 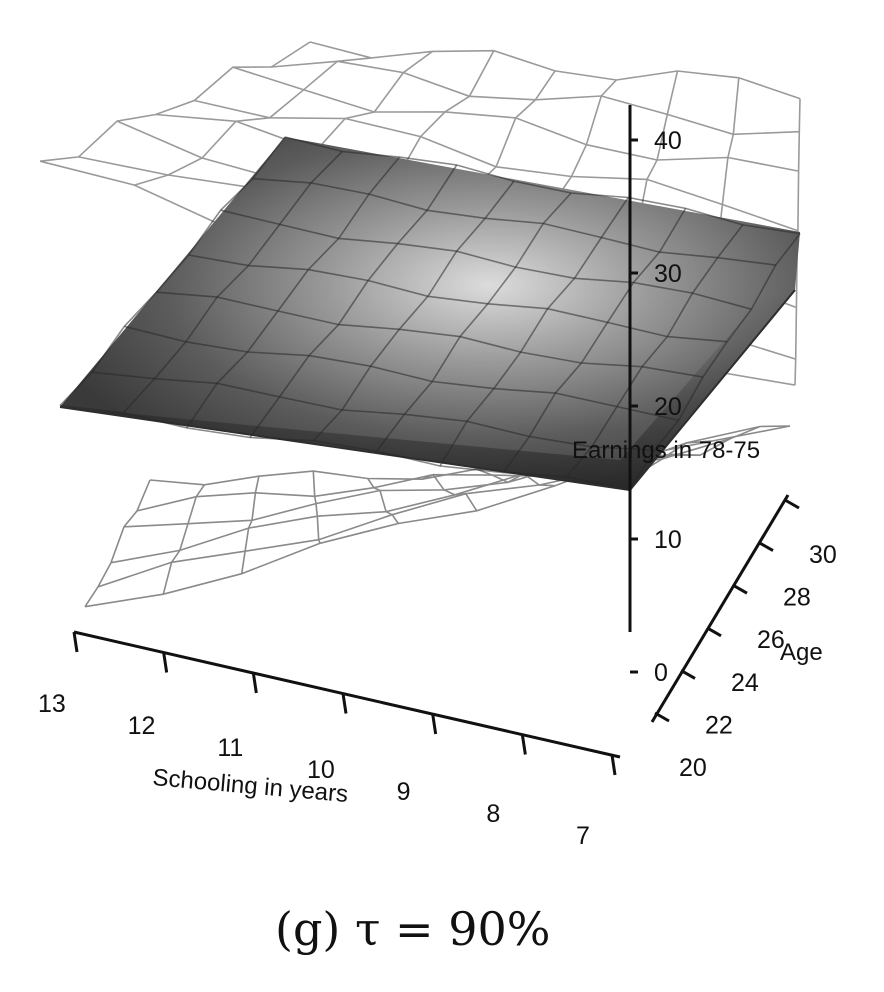 What do you see at coordinates (745, 683) in the screenshot?
I see `y-tick-label: 24` at bounding box center [745, 683].